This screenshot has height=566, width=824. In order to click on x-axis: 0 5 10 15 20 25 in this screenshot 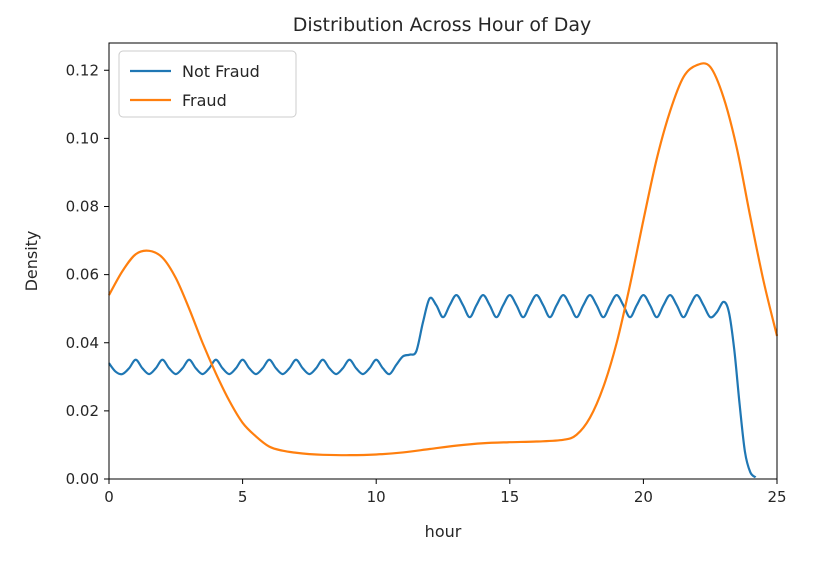, I will do `click(445, 492)`.